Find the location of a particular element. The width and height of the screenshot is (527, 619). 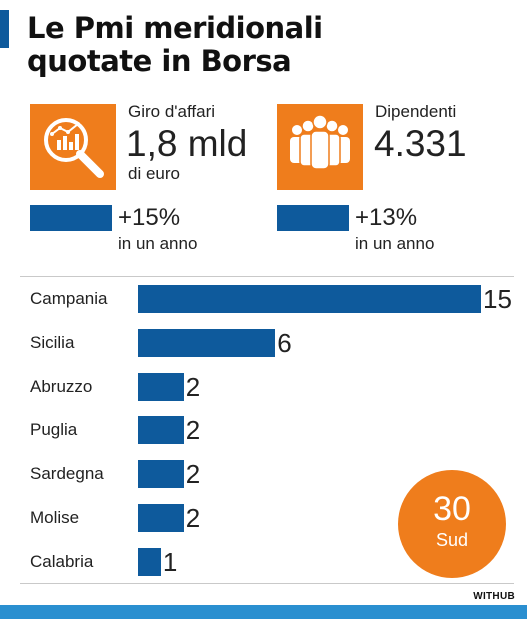

chart-top-divider is located at coordinates (267, 276).